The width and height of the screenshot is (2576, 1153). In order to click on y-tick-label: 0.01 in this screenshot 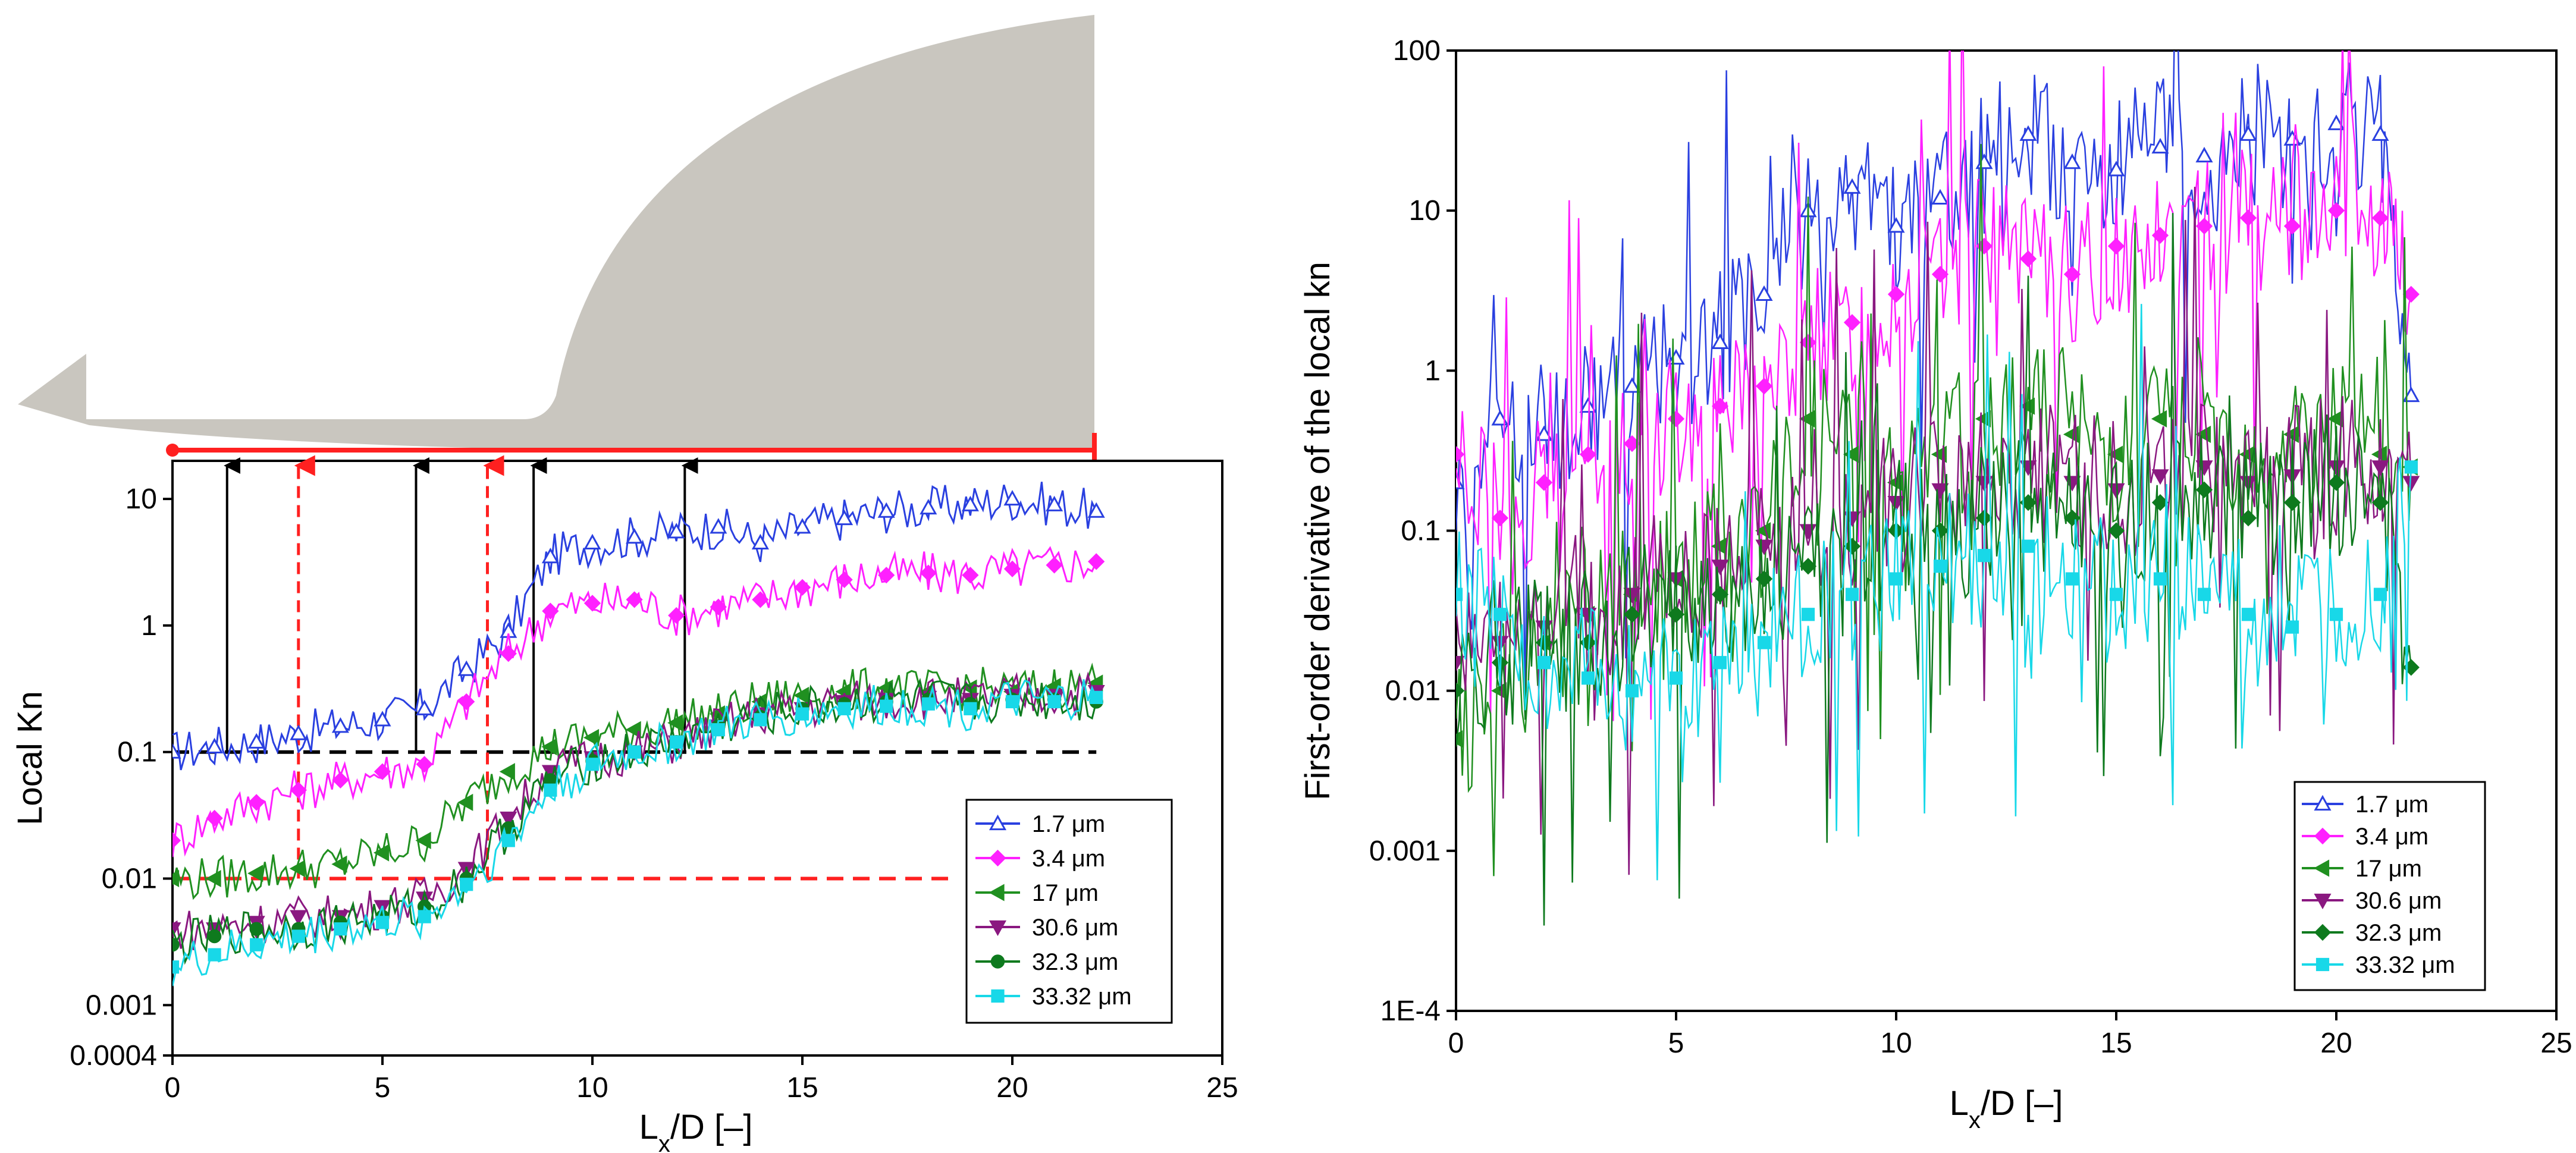, I will do `click(1413, 691)`.